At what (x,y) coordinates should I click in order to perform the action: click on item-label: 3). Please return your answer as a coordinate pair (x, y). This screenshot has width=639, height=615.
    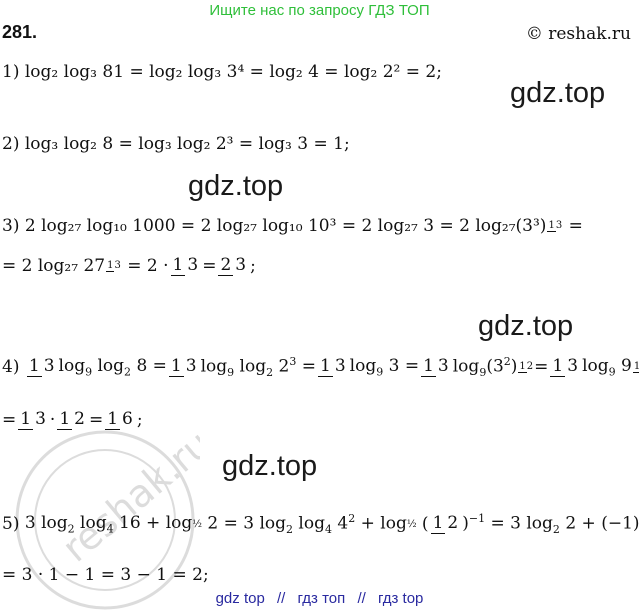
    Looking at the image, I should click on (11, 226).